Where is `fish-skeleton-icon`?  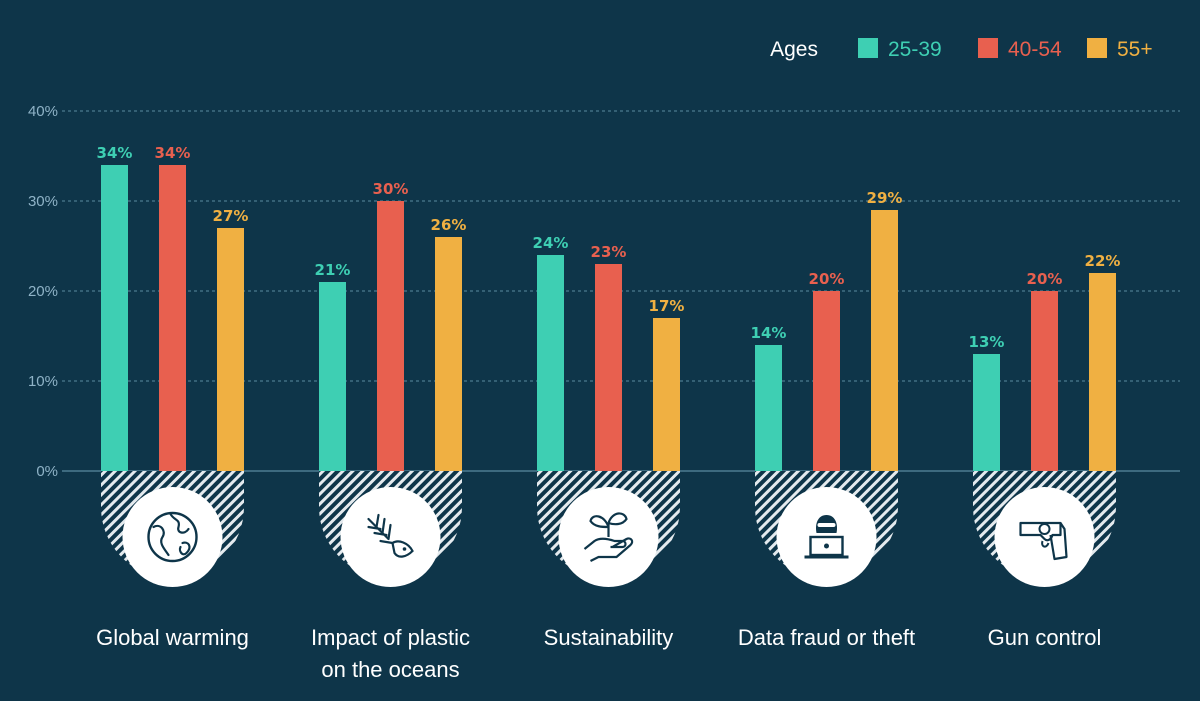
fish-skeleton-icon is located at coordinates (390, 535).